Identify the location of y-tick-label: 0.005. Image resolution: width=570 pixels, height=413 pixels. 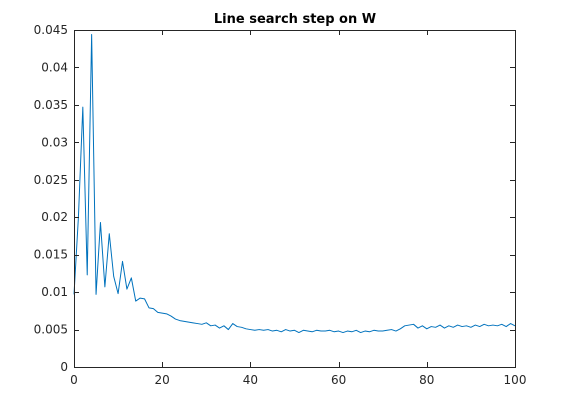
(51, 330).